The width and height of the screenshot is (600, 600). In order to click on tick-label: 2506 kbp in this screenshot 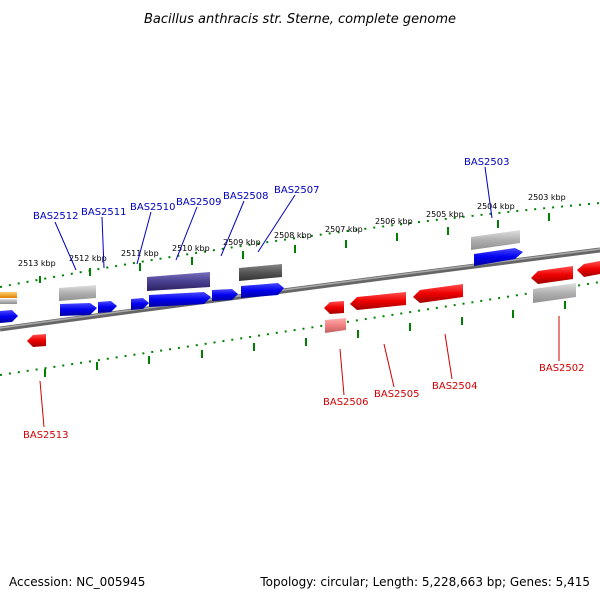, I will do `click(394, 221)`.